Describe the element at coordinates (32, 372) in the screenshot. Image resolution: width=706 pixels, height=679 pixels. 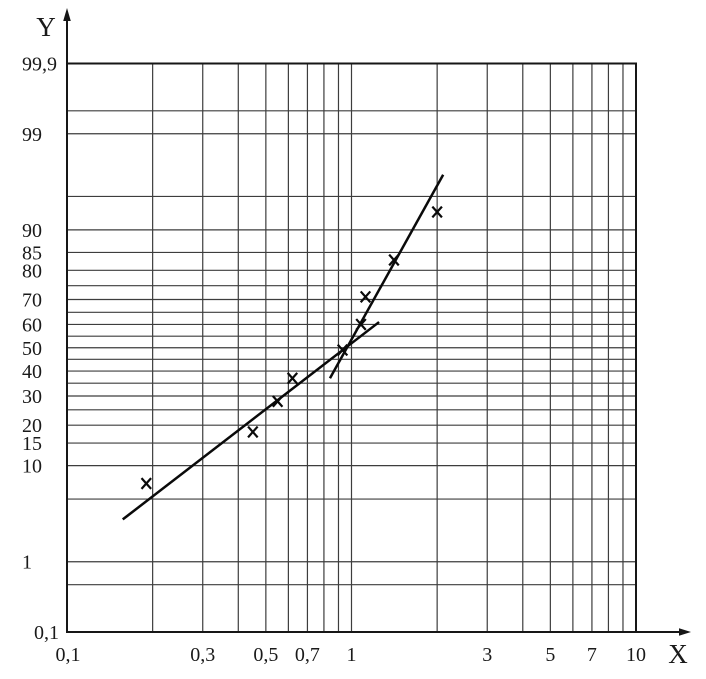
I see `y-tick-label: 40` at that location.